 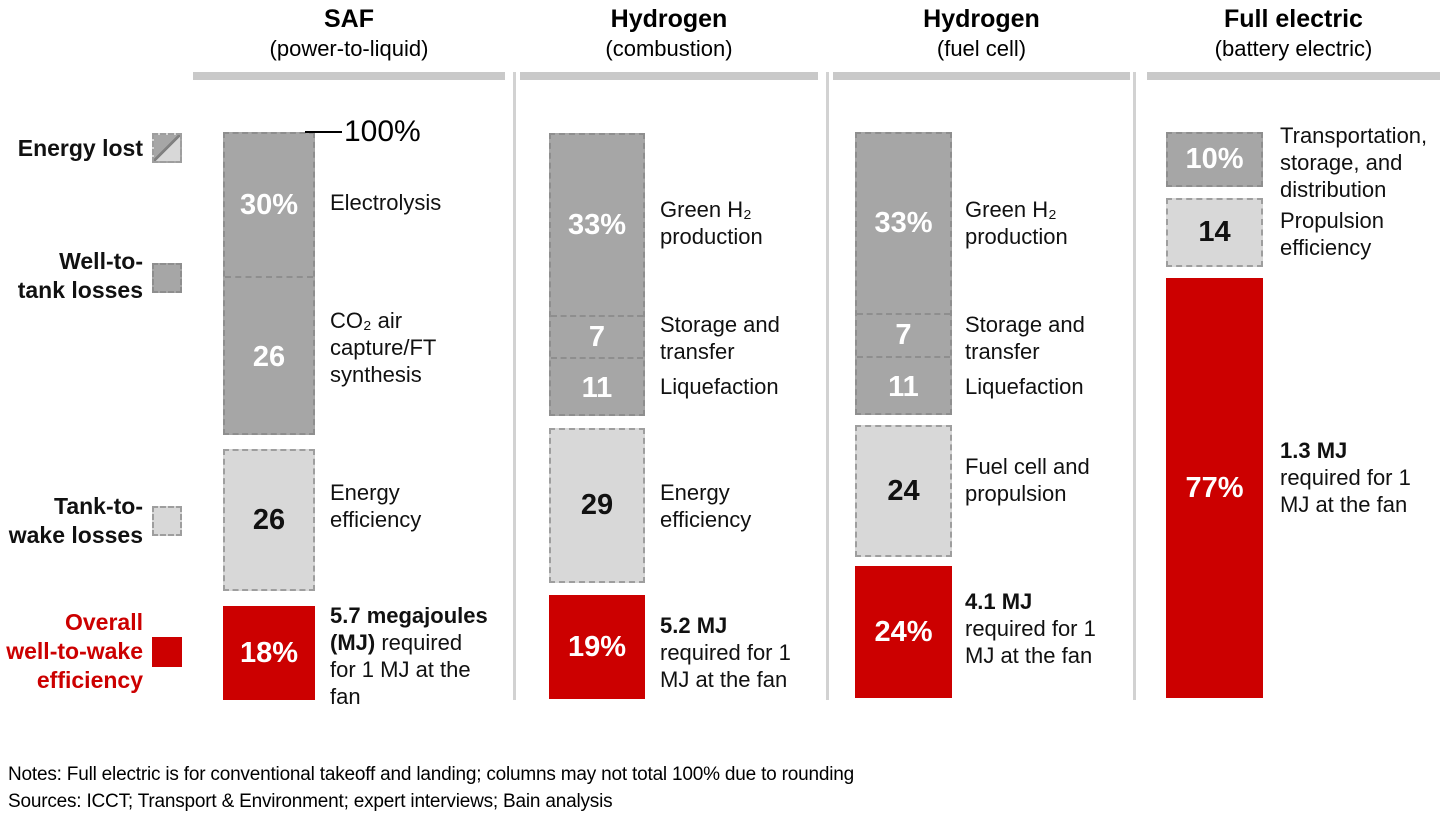 What do you see at coordinates (1030, 642) in the screenshot?
I see `h2f-mj-rest: required for 1 MJ at the fan` at bounding box center [1030, 642].